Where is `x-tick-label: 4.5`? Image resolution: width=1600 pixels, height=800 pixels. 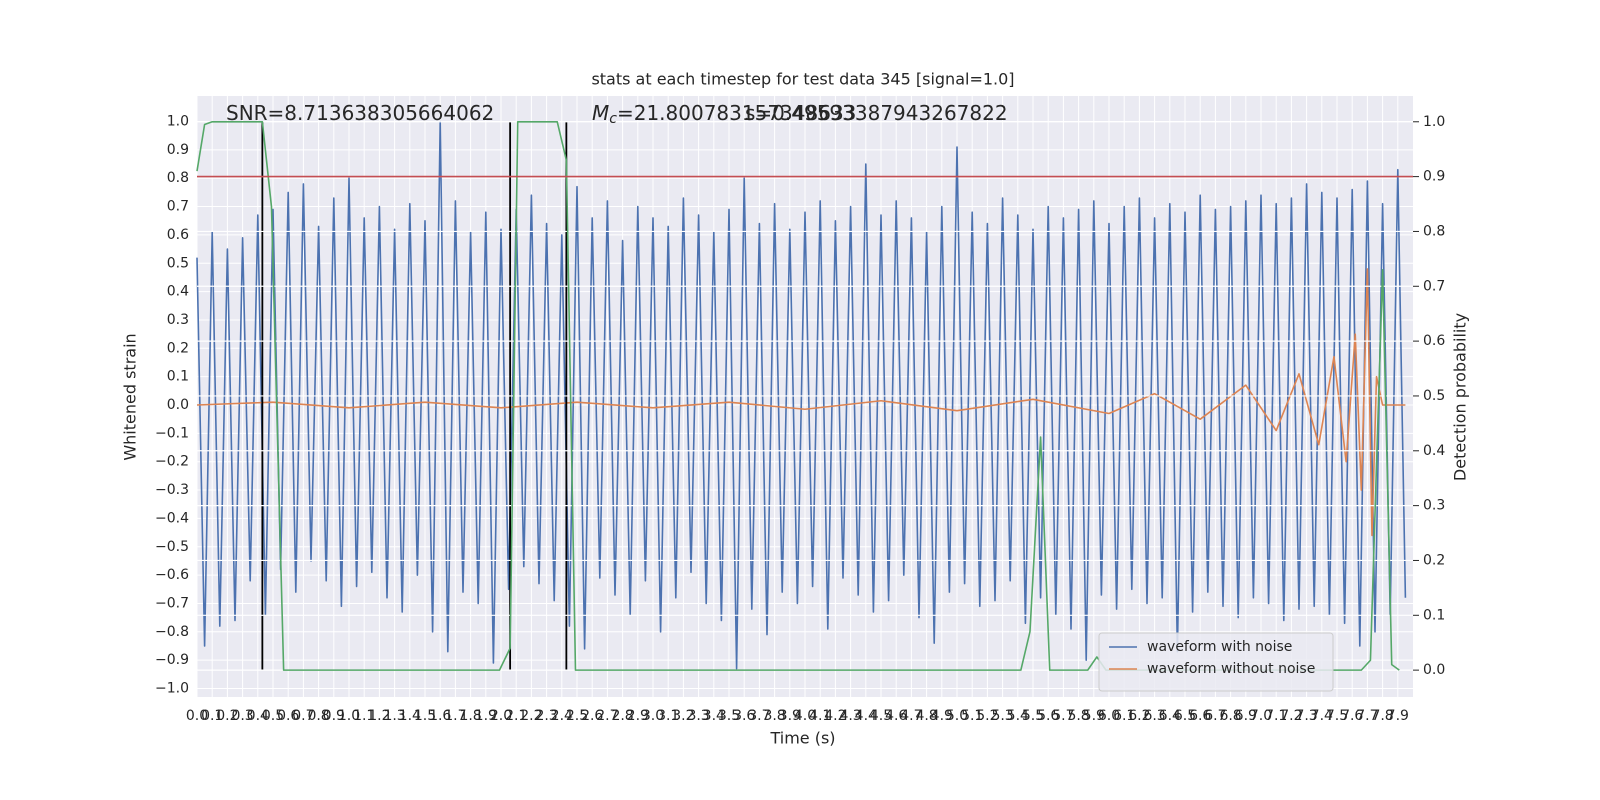 x-tick-label: 4.5 is located at coordinates (881, 716).